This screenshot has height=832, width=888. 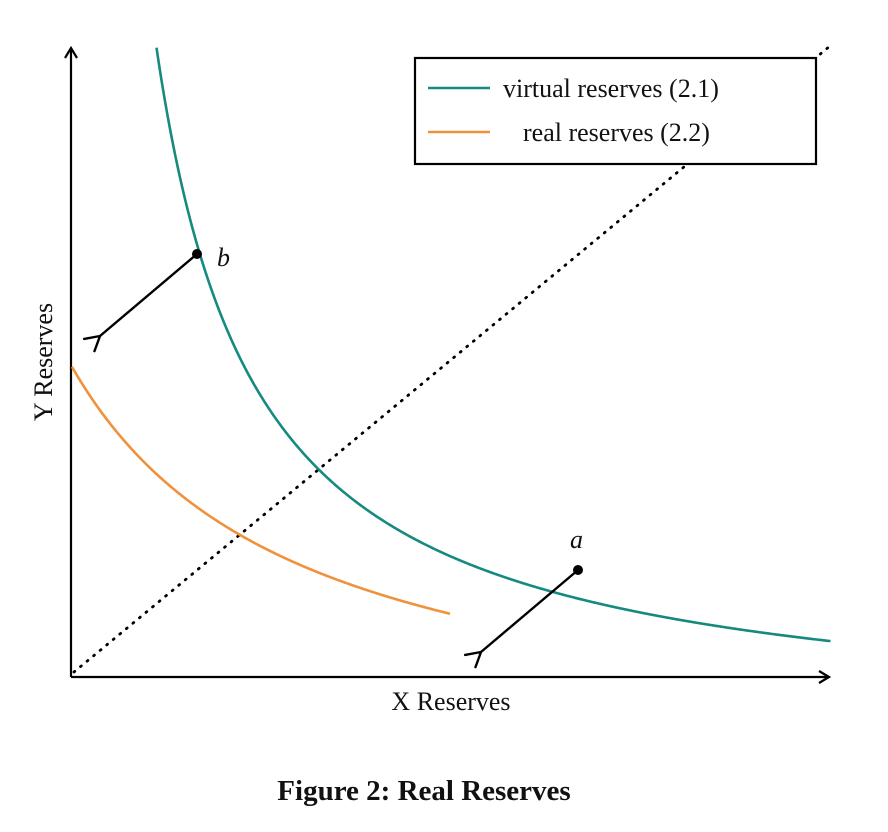 I want to click on legend-label-virtual: virtual reserves (2.1), so click(x=611, y=88).